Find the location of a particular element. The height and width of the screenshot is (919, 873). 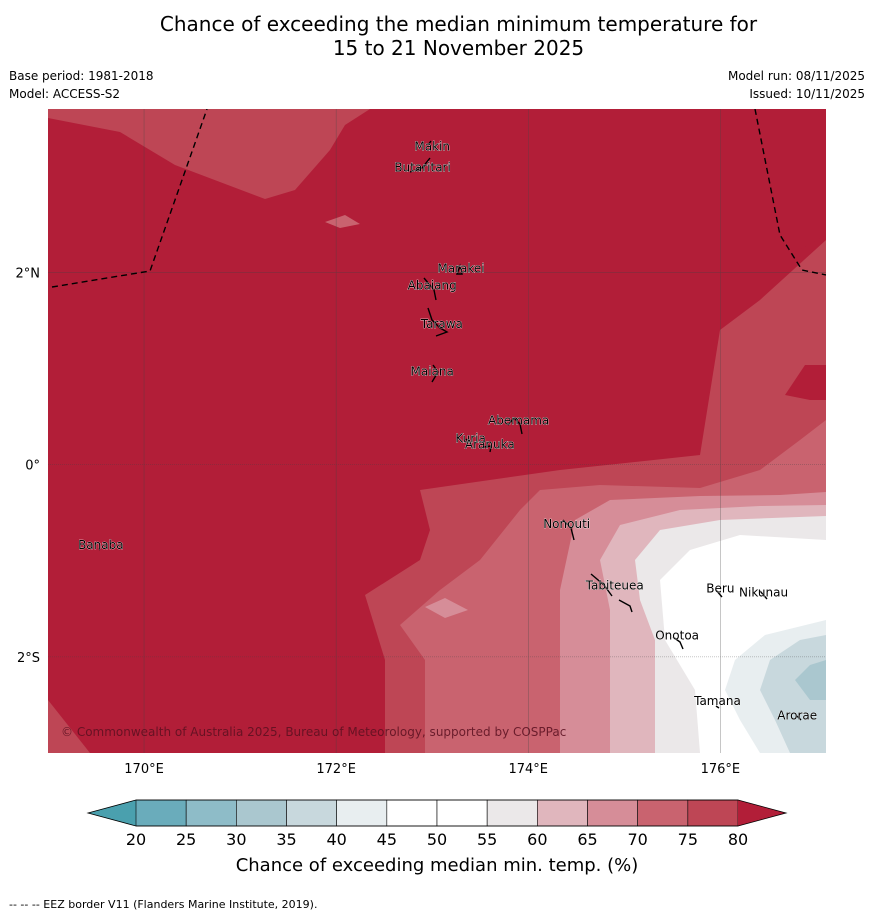

field-65-70-patch is located at coordinates (446, 608).